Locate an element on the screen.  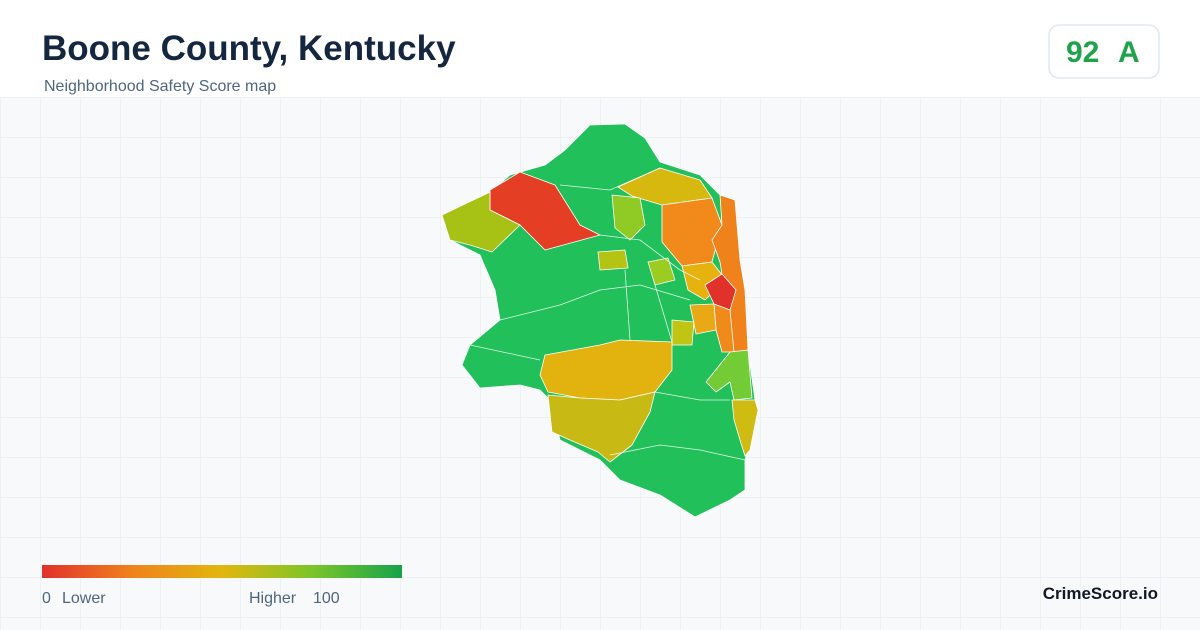
legend-scale is located at coordinates (222, 571).